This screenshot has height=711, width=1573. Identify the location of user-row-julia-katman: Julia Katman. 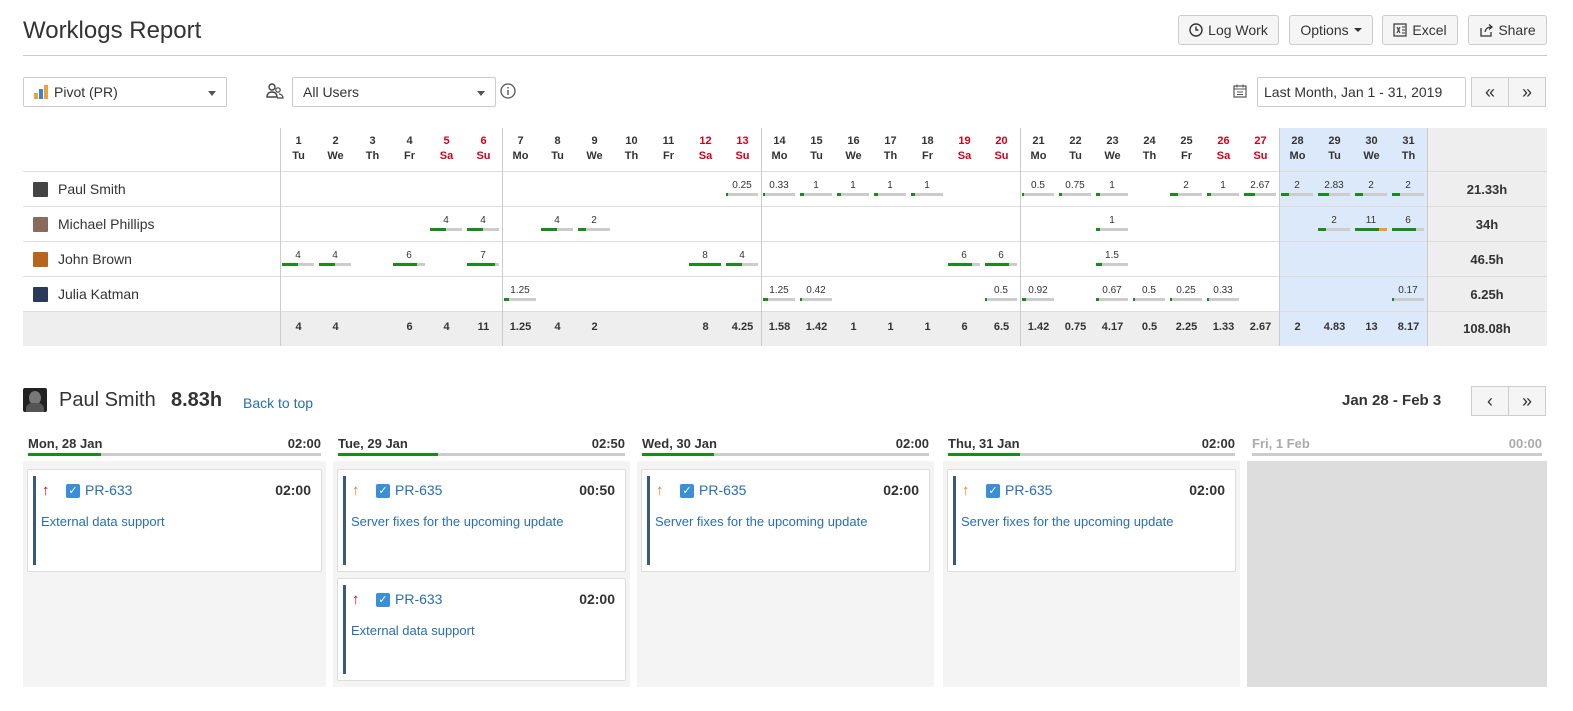
(86, 294).